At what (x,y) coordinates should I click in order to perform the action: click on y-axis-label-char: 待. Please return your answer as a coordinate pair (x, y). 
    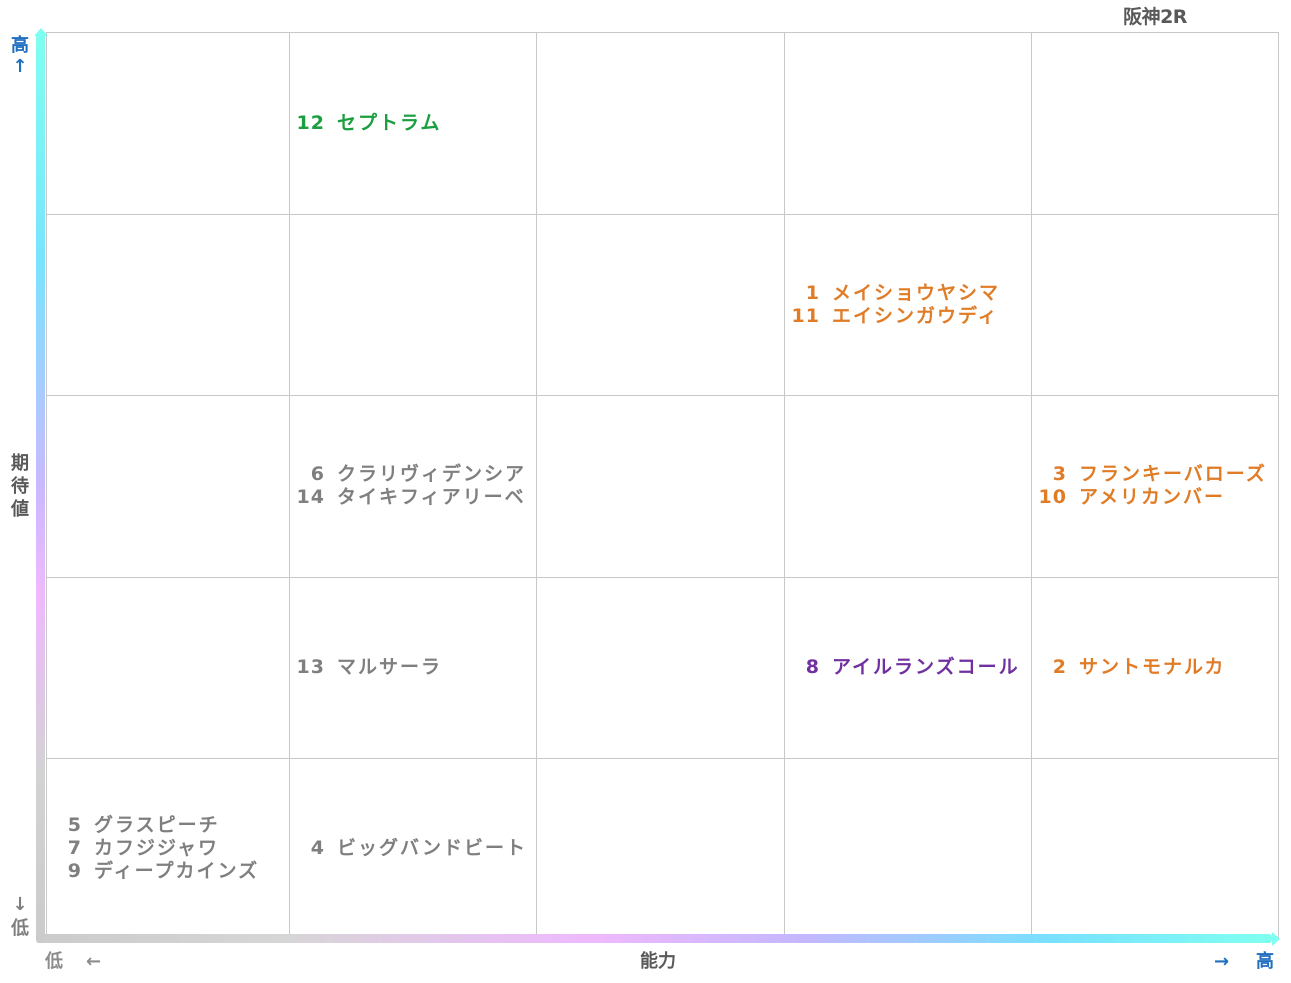
    Looking at the image, I should click on (20, 486).